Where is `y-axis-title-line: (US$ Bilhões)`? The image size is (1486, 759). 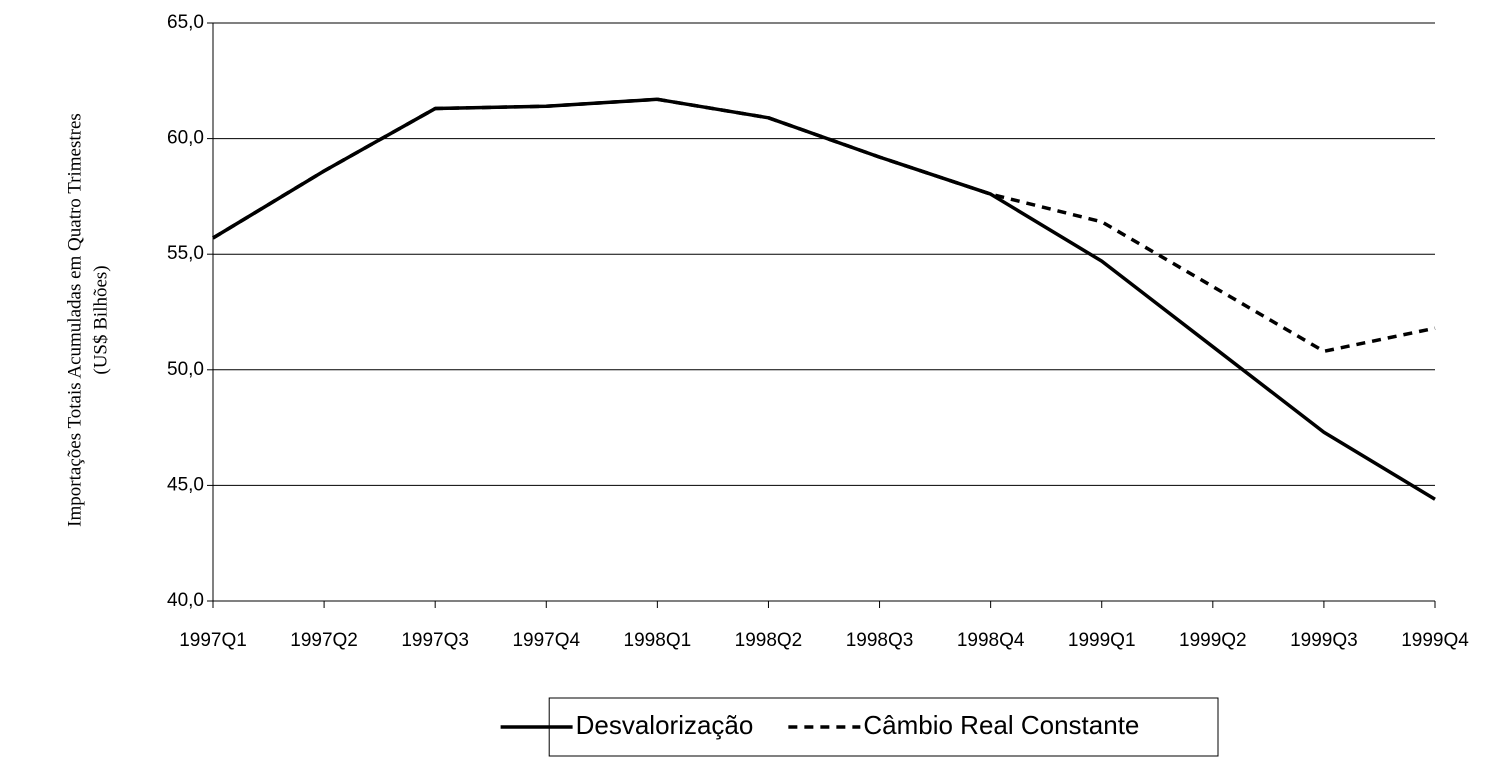 y-axis-title-line: (US$ Bilhões) is located at coordinates (100, 319).